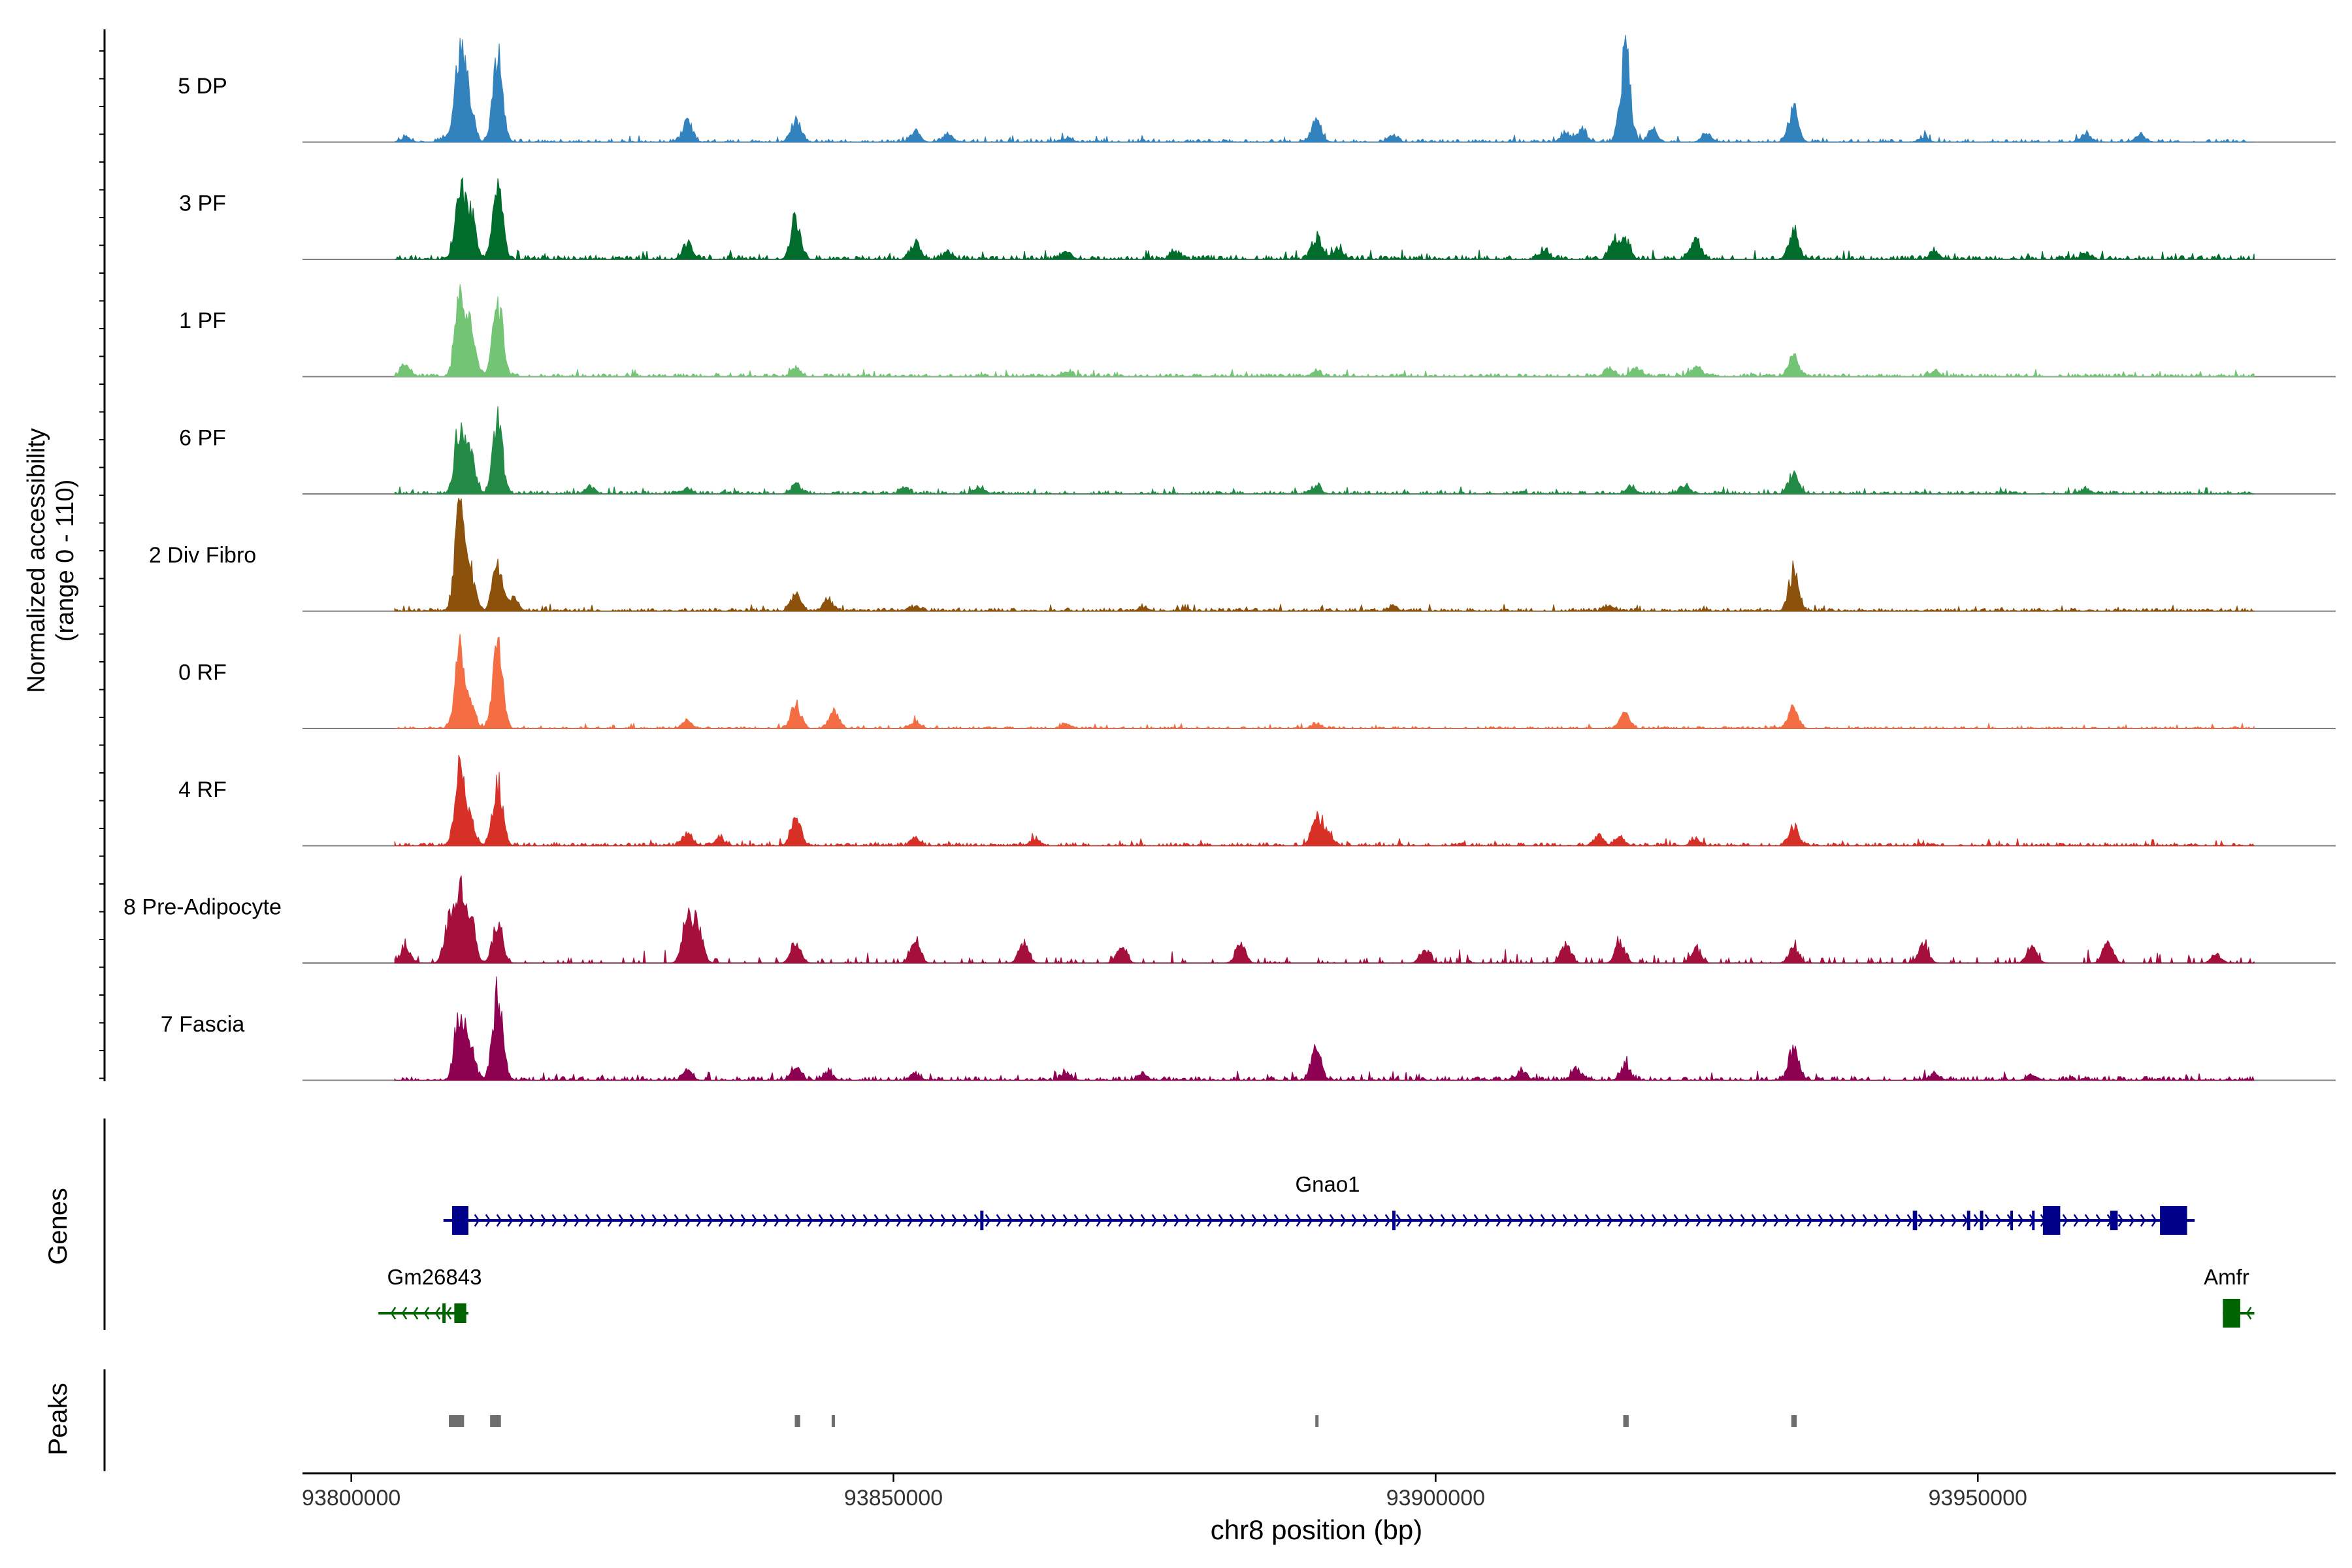 This screenshot has width=2352, height=1568. I want to click on track-label: 5 DP, so click(202, 86).